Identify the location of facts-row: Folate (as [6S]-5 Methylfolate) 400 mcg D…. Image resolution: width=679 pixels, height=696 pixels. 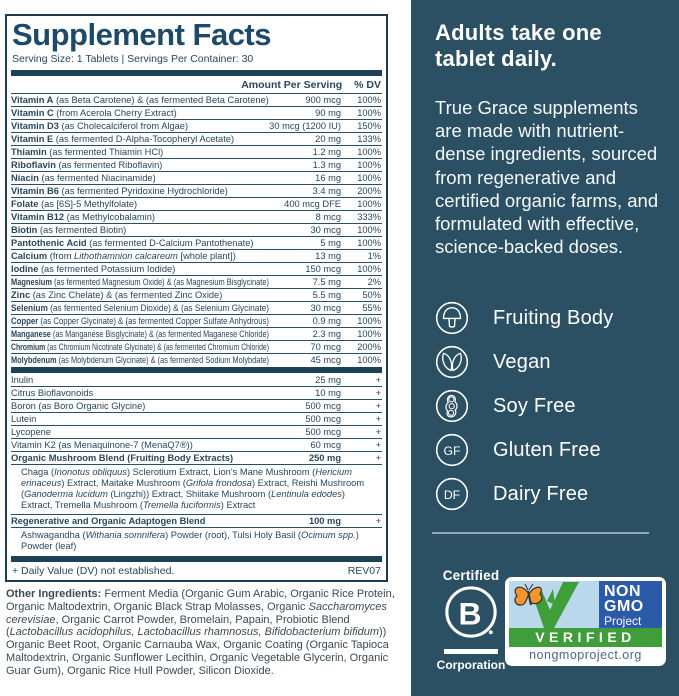
(196, 203).